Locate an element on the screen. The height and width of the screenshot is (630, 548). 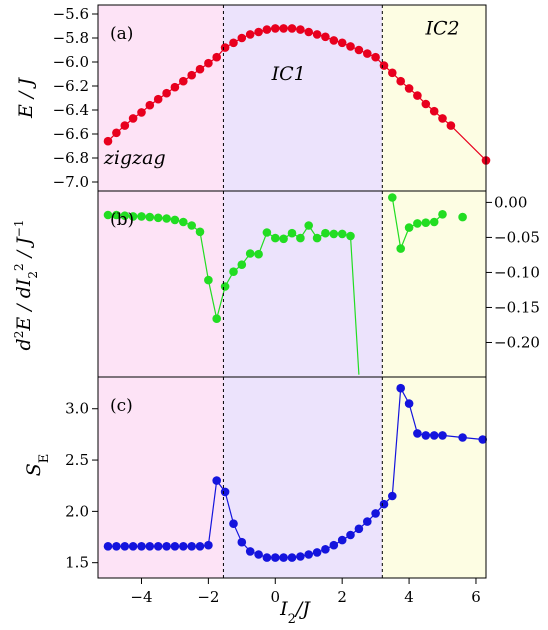
panel-b-label: (b) is located at coordinates (122, 220).